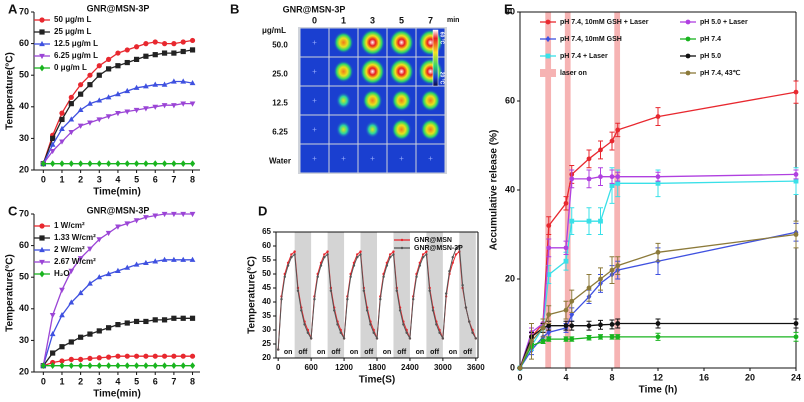  I want to click on x-tick-label: 20, so click(750, 377).